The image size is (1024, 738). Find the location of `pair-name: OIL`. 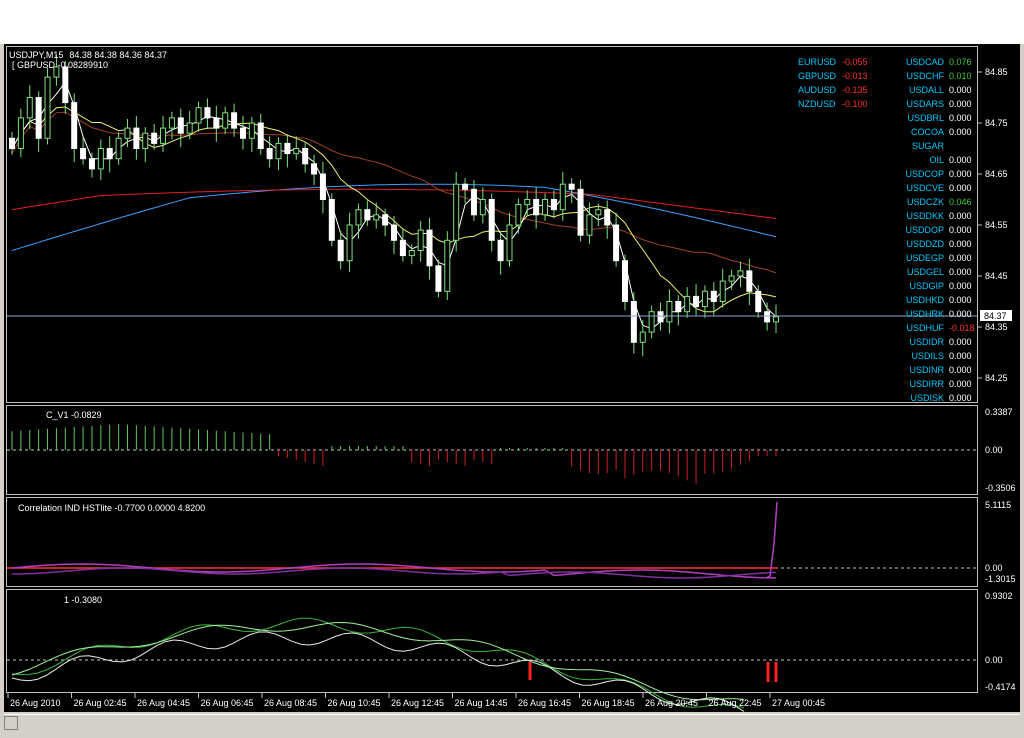

pair-name: OIL is located at coordinates (936, 160).